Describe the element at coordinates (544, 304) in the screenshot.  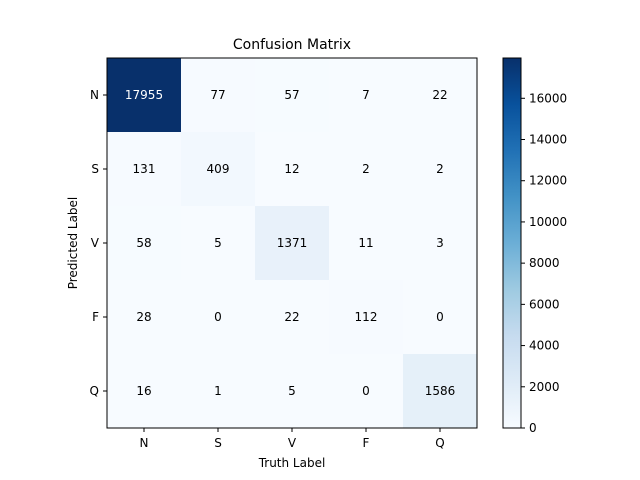
I see `colorbar-tick-label: 6000` at that location.